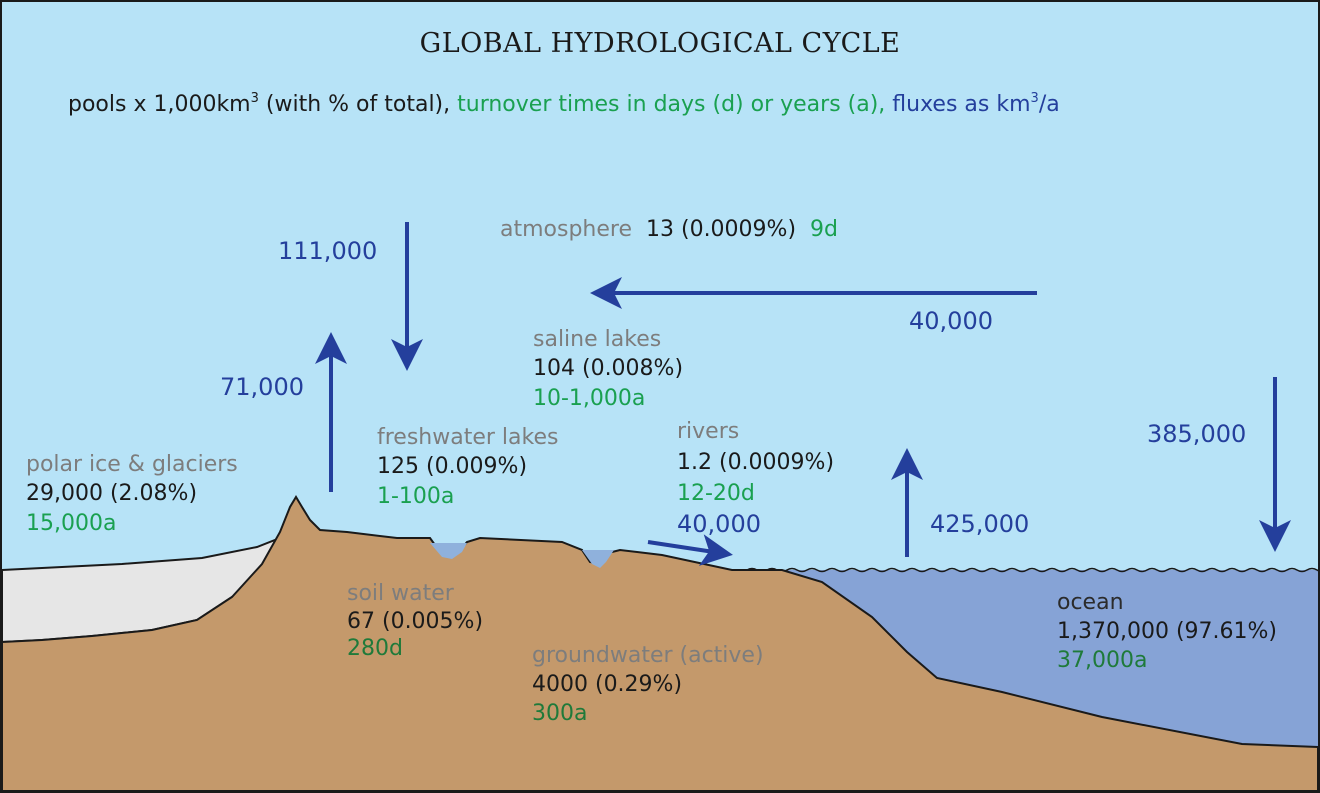 This screenshot has width=1320, height=793. Describe the element at coordinates (560, 713) in the screenshot. I see `groundwater-turnover: 300a` at that location.